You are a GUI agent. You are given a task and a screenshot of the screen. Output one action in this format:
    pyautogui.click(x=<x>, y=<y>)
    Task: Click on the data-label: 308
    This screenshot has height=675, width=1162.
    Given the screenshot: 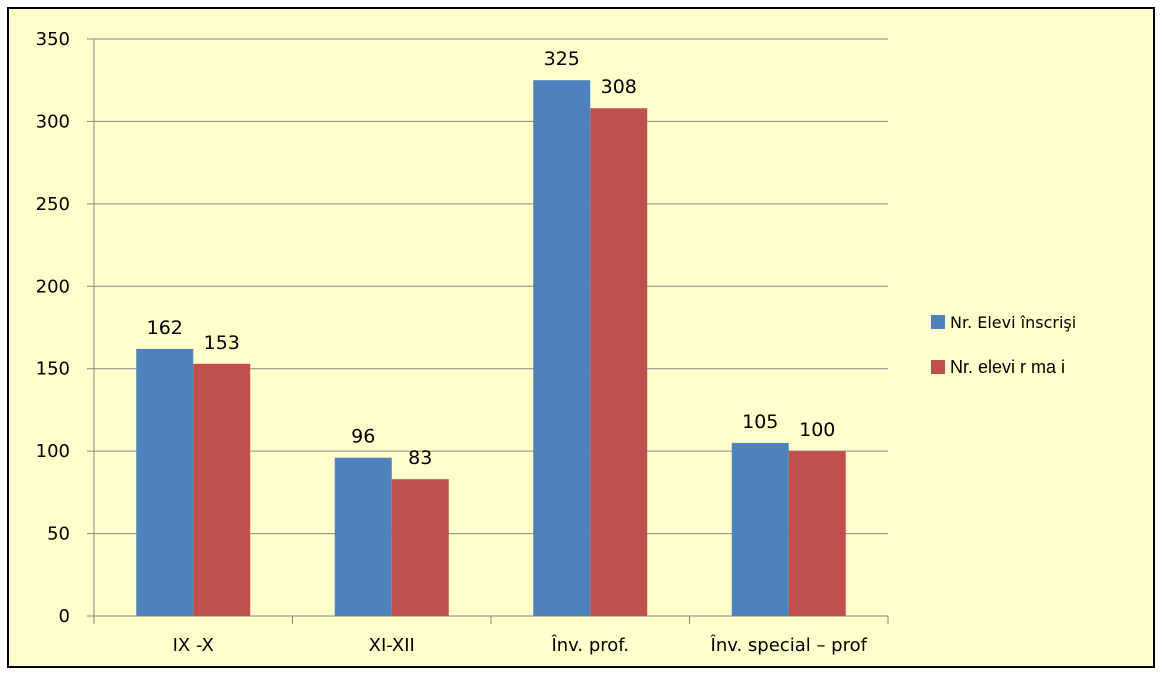 What is the action you would take?
    pyautogui.click(x=619, y=87)
    